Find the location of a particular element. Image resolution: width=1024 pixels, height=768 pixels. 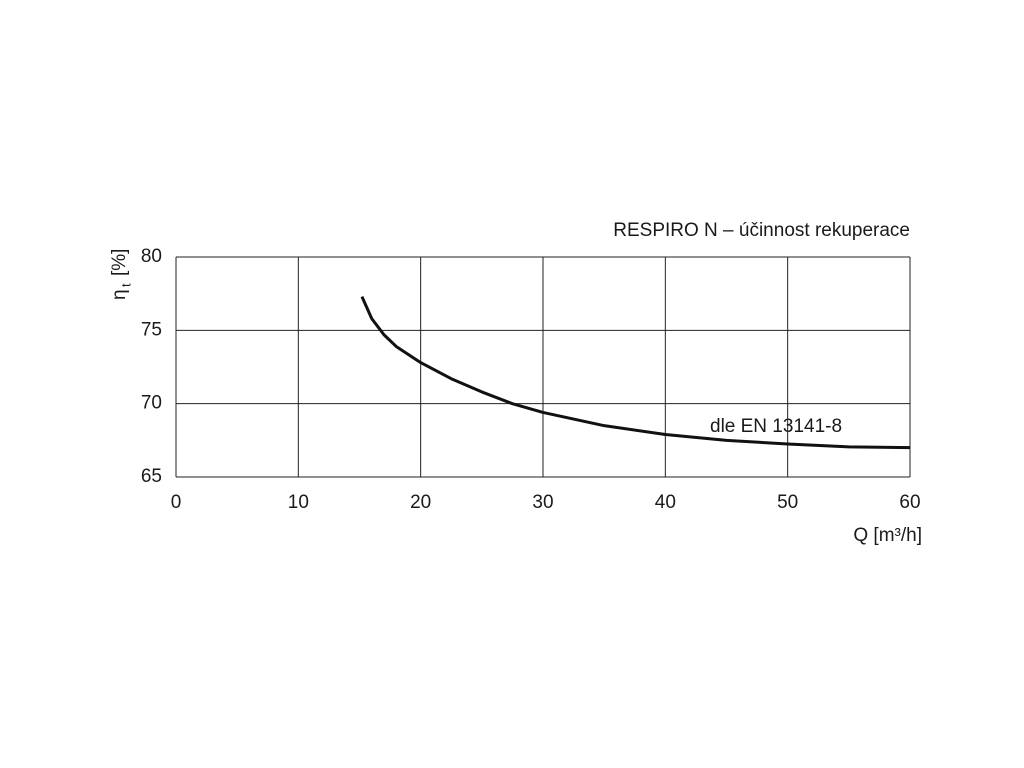

x-axis-label: Q [m³/h] is located at coordinates (887, 535).